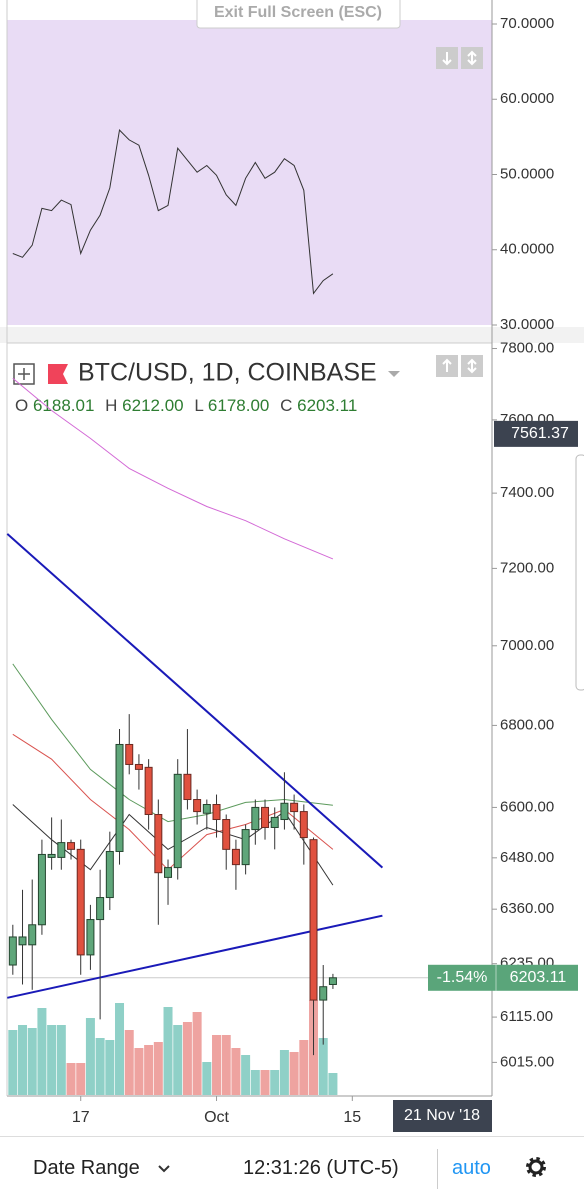 The width and height of the screenshot is (584, 1200). Describe the element at coordinates (503, 977) in the screenshot. I see `last-price-box` at that location.